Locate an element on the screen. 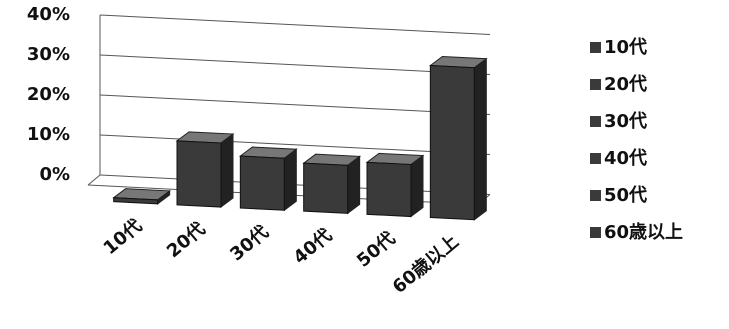  legend-label: 30代 is located at coordinates (625, 121).